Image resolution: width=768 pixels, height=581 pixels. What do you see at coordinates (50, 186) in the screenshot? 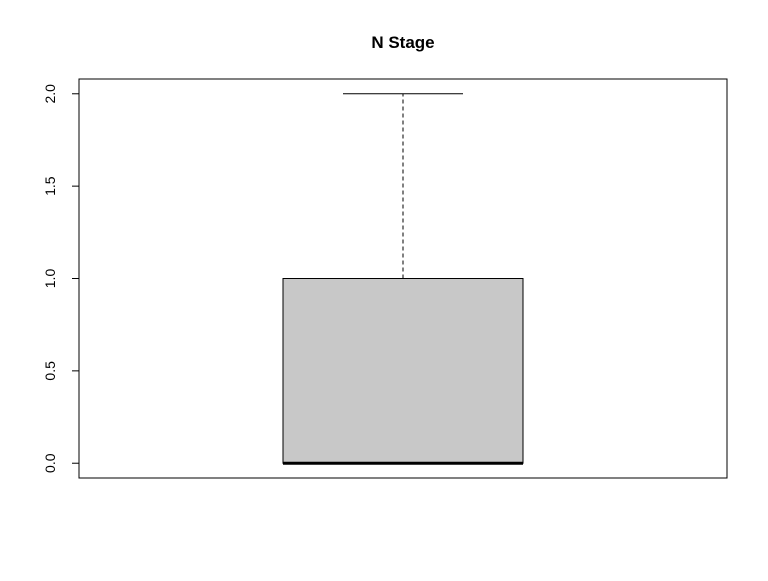
I see `y-tick-label: 1.5` at bounding box center [50, 186].